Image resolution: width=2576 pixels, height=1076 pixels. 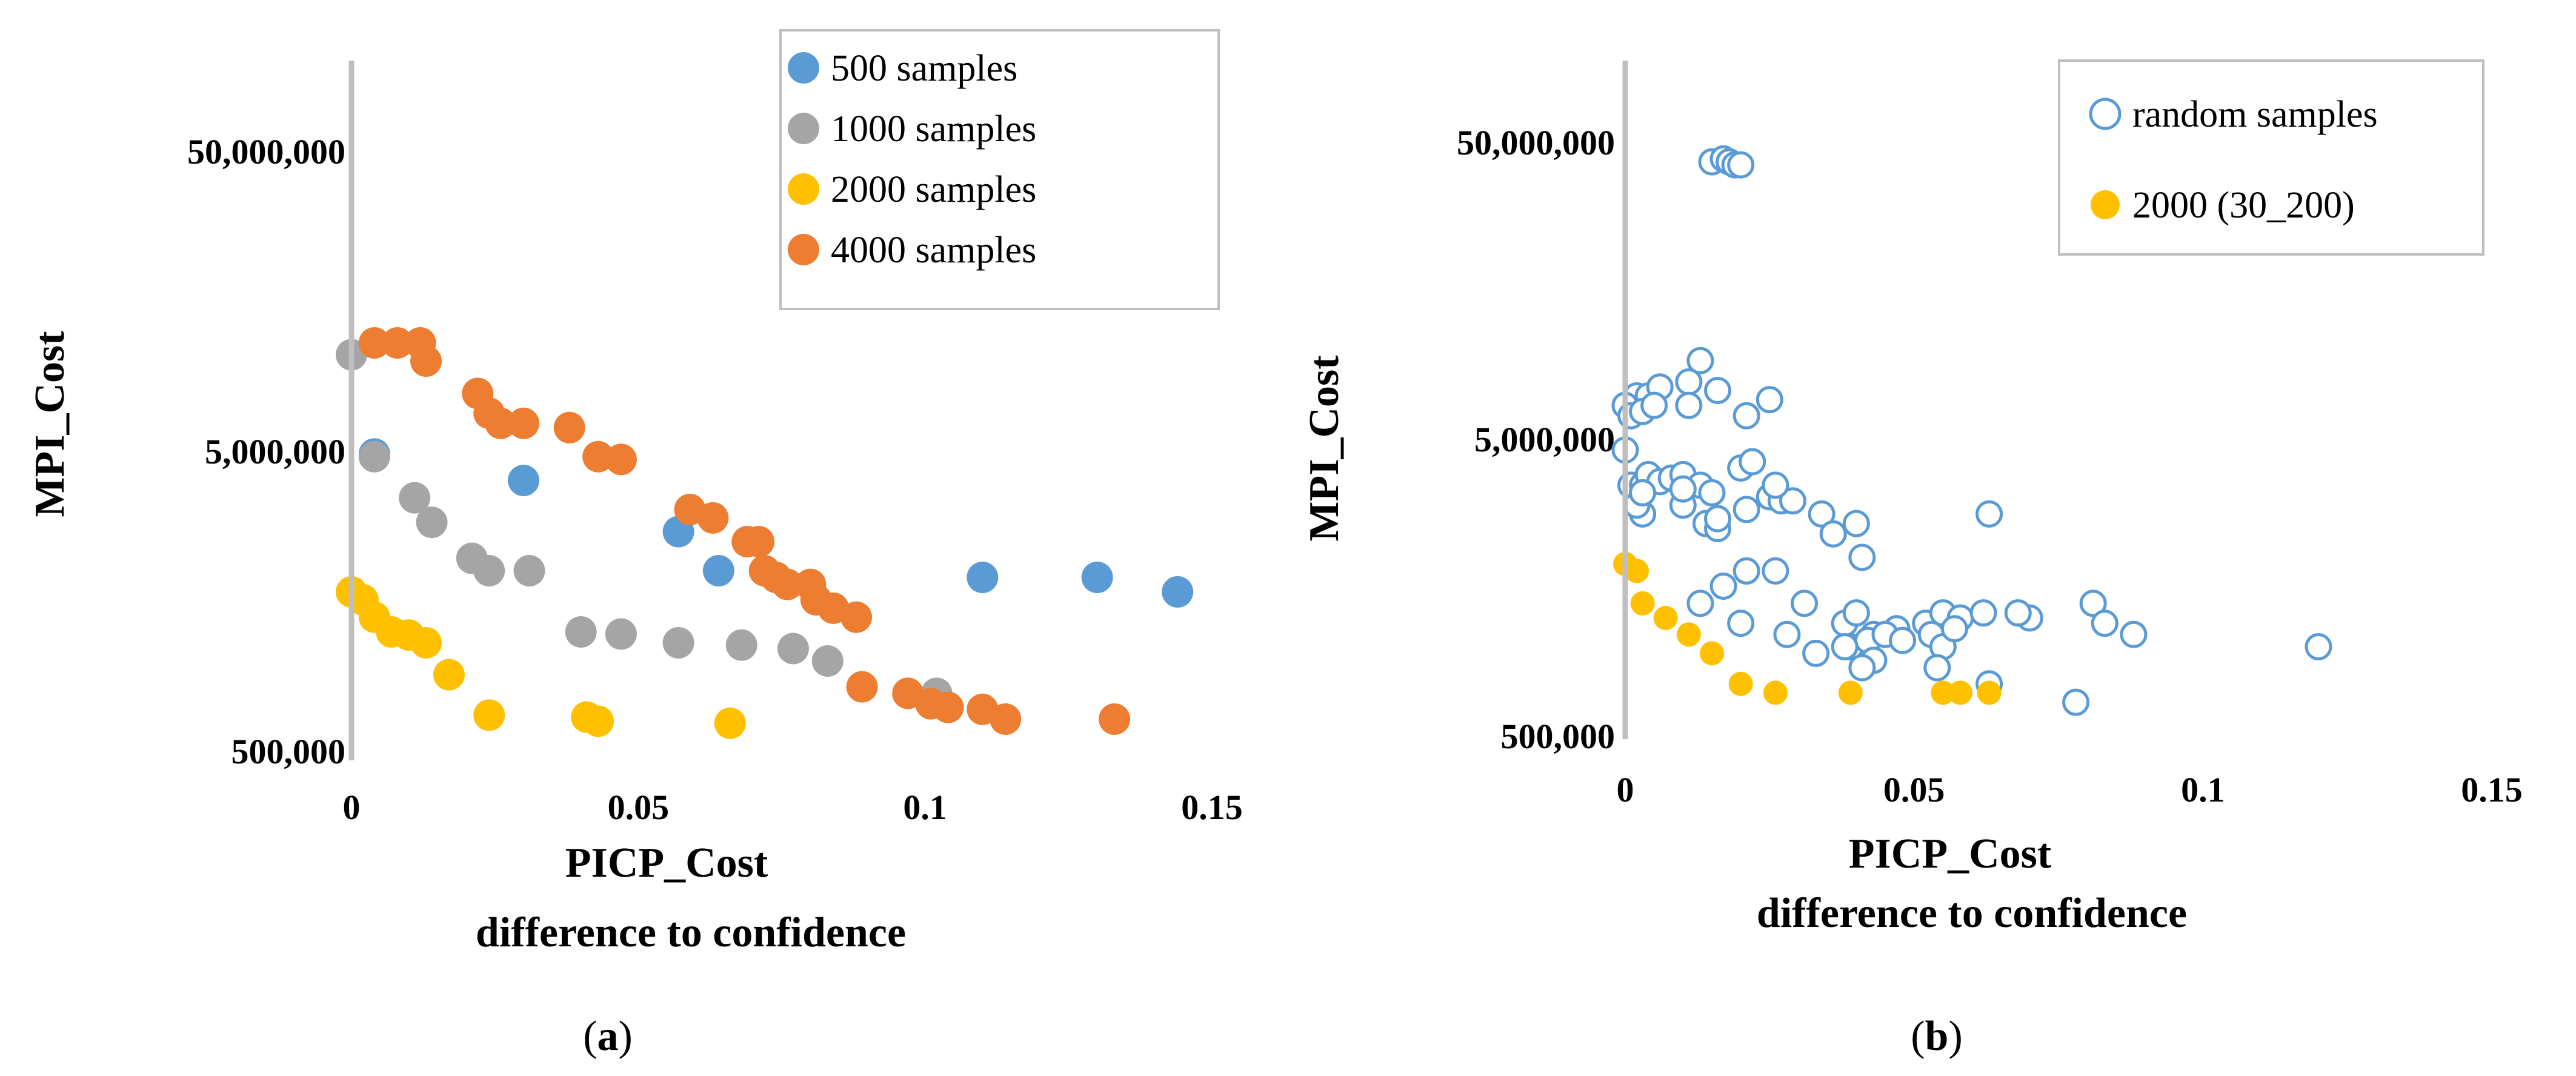 What do you see at coordinates (1558, 736) in the screenshot?
I see `chart-b-y-tick-label: 500,000` at bounding box center [1558, 736].